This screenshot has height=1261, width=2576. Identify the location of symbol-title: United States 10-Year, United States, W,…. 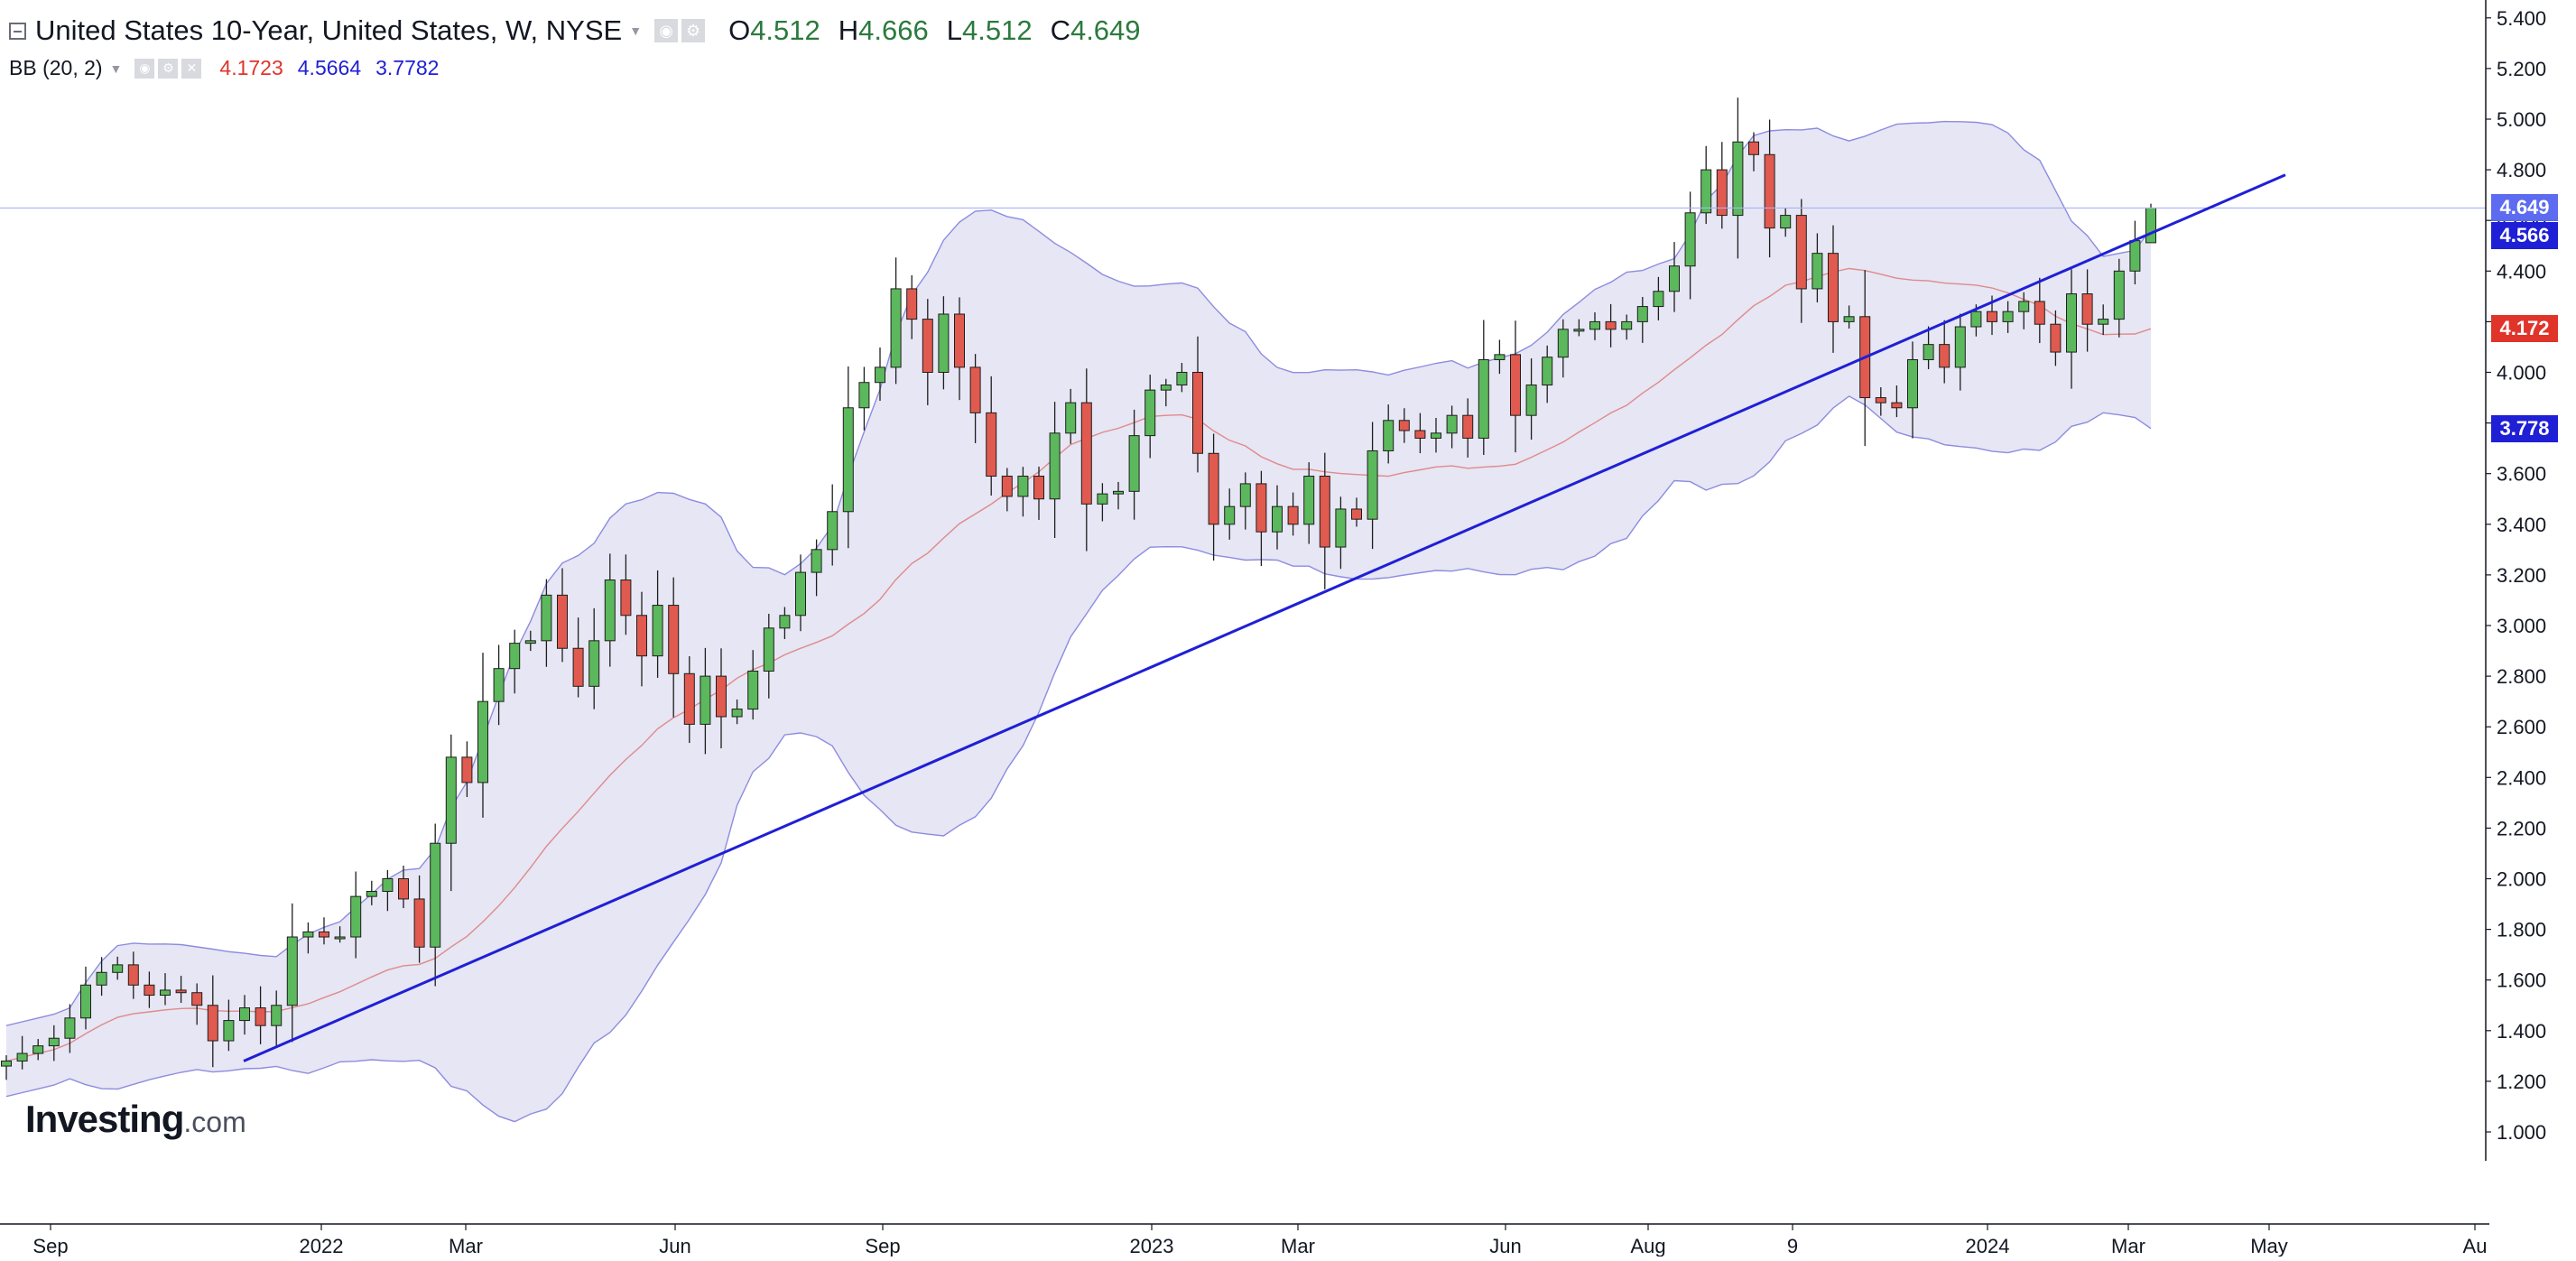
(329, 30).